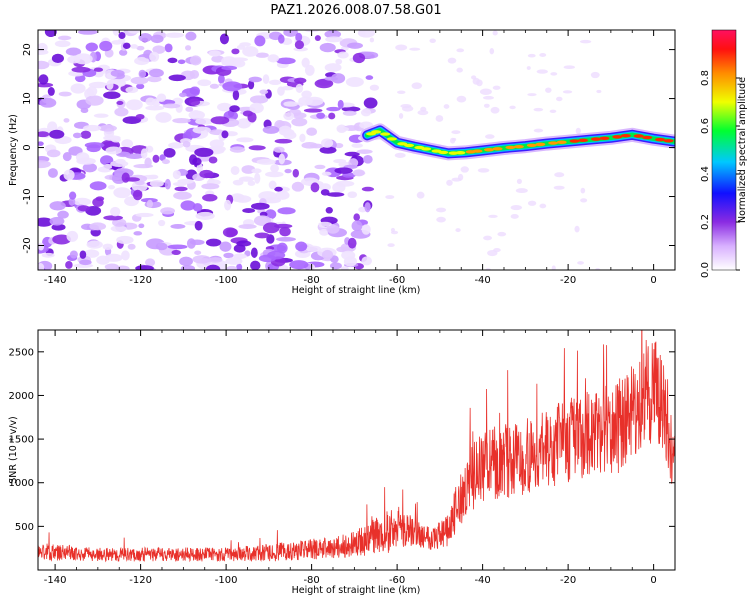 The height and width of the screenshot is (600, 750). Describe the element at coordinates (705, 126) in the screenshot. I see `colorbar-tick-label: 0.6` at that location.